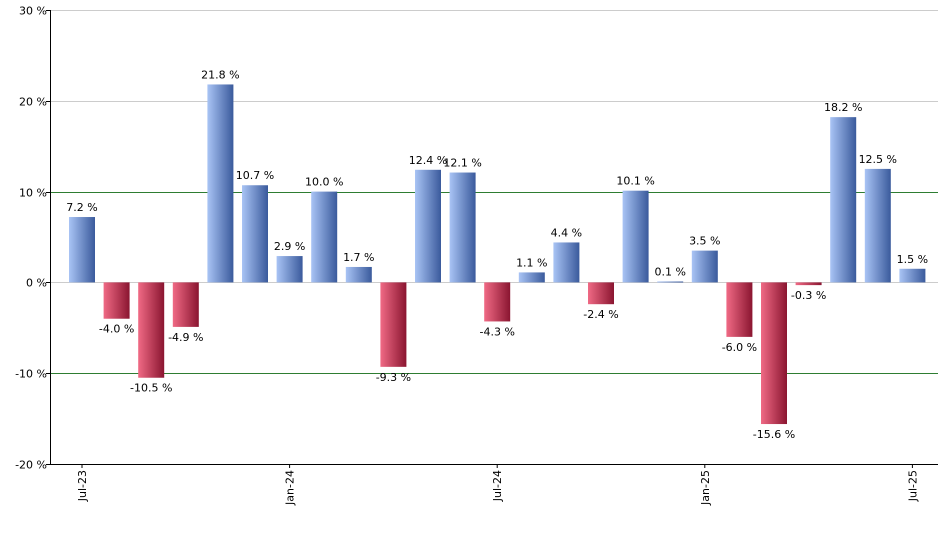  I want to click on data-label-Jul-24: -4.3 %, so click(496, 331).